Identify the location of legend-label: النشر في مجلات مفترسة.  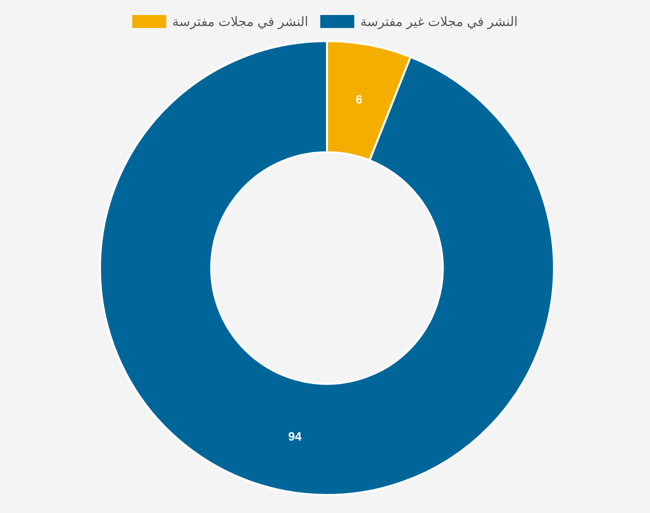
(240, 22).